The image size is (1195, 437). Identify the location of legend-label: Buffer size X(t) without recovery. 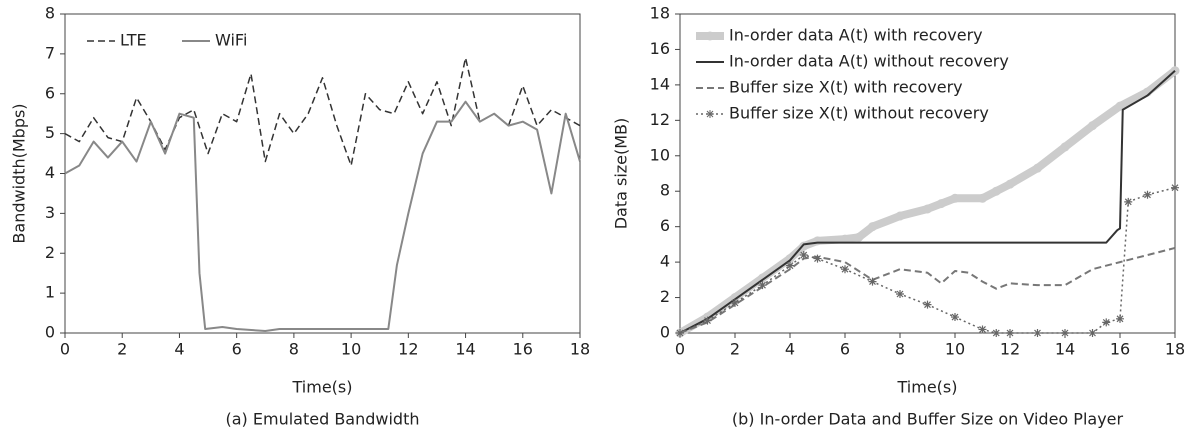
(859, 113).